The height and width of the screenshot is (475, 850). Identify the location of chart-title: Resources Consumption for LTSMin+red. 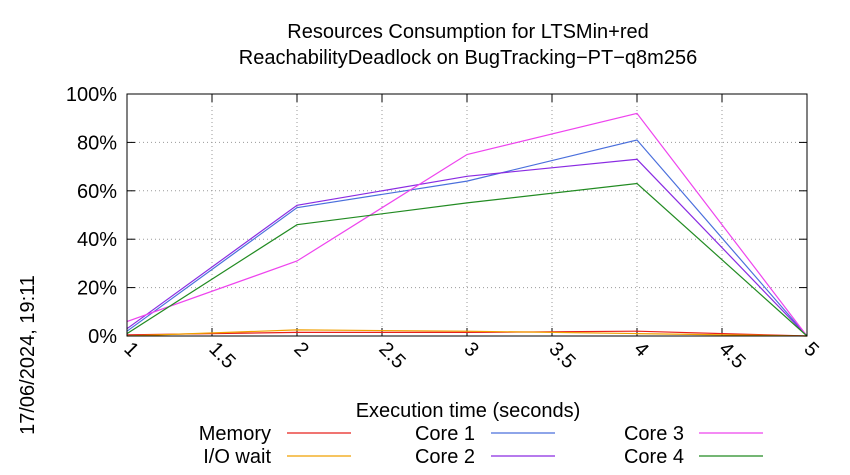
(467, 32).